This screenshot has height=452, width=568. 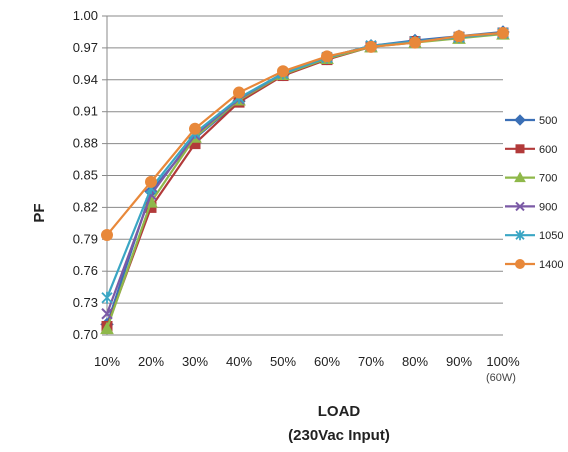 I want to click on legend-label: 1050, so click(x=551, y=236).